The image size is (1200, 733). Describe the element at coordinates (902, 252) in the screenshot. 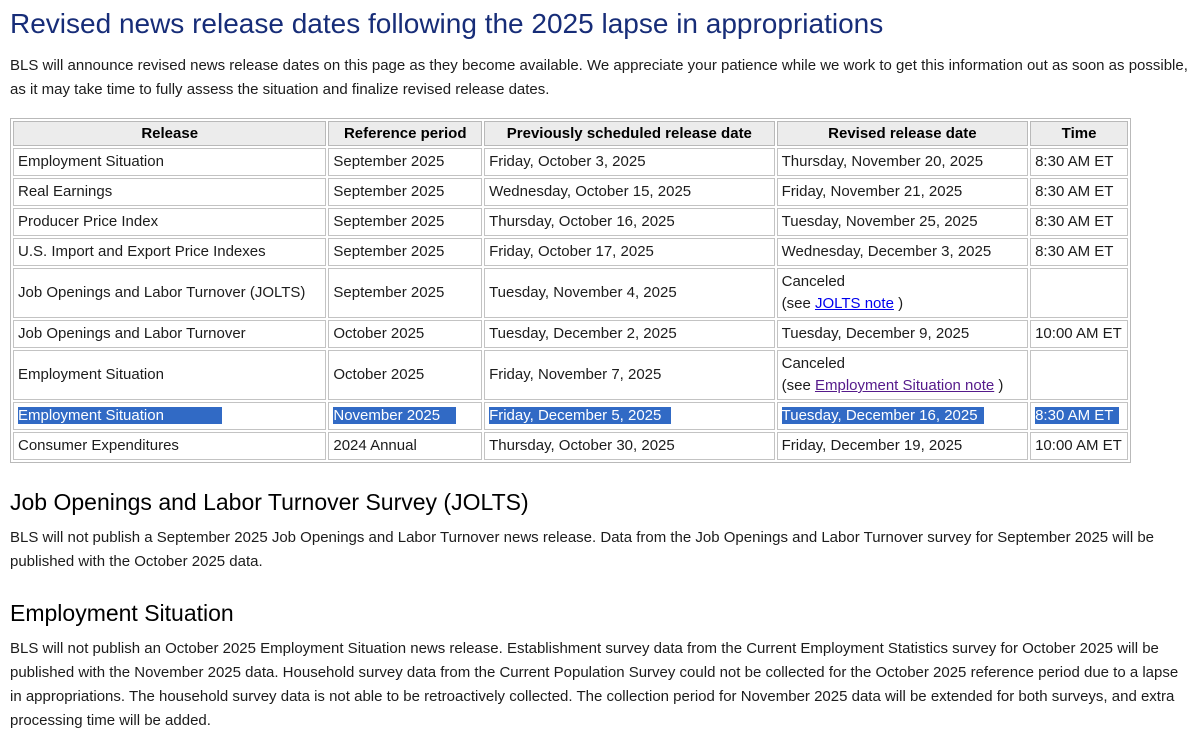

I see `cell-revised-date: Wednesday, December 3, 2025` at that location.